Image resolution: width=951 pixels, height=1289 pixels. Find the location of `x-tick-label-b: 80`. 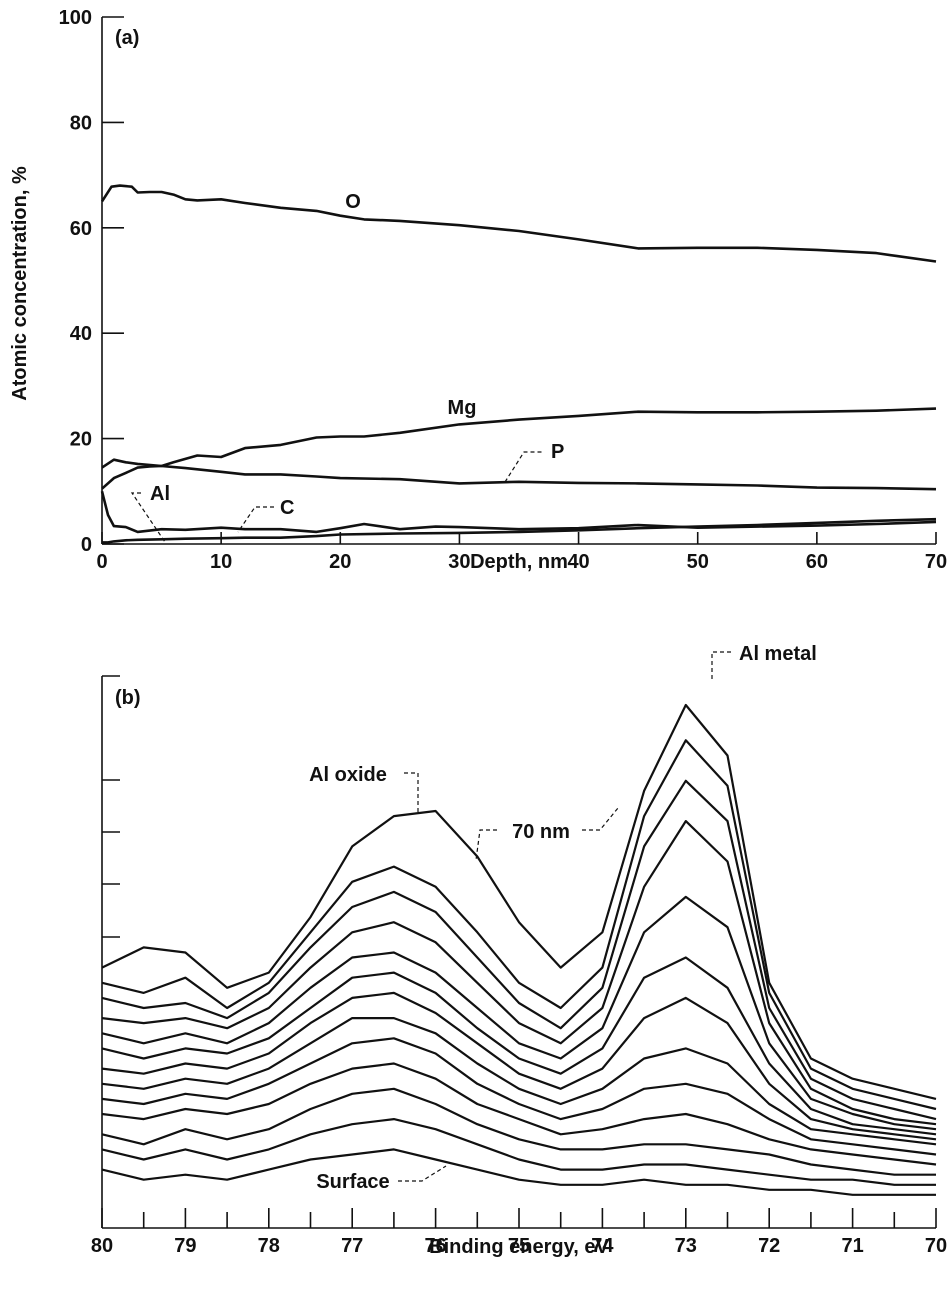

x-tick-label-b: 80 is located at coordinates (102, 1246).